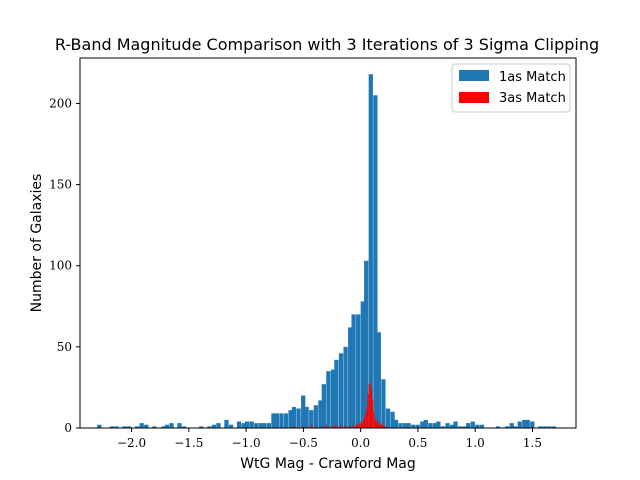 Image resolution: width=640 pixels, height=480 pixels. I want to click on x-tick-label-2: −1.0, so click(246, 443).